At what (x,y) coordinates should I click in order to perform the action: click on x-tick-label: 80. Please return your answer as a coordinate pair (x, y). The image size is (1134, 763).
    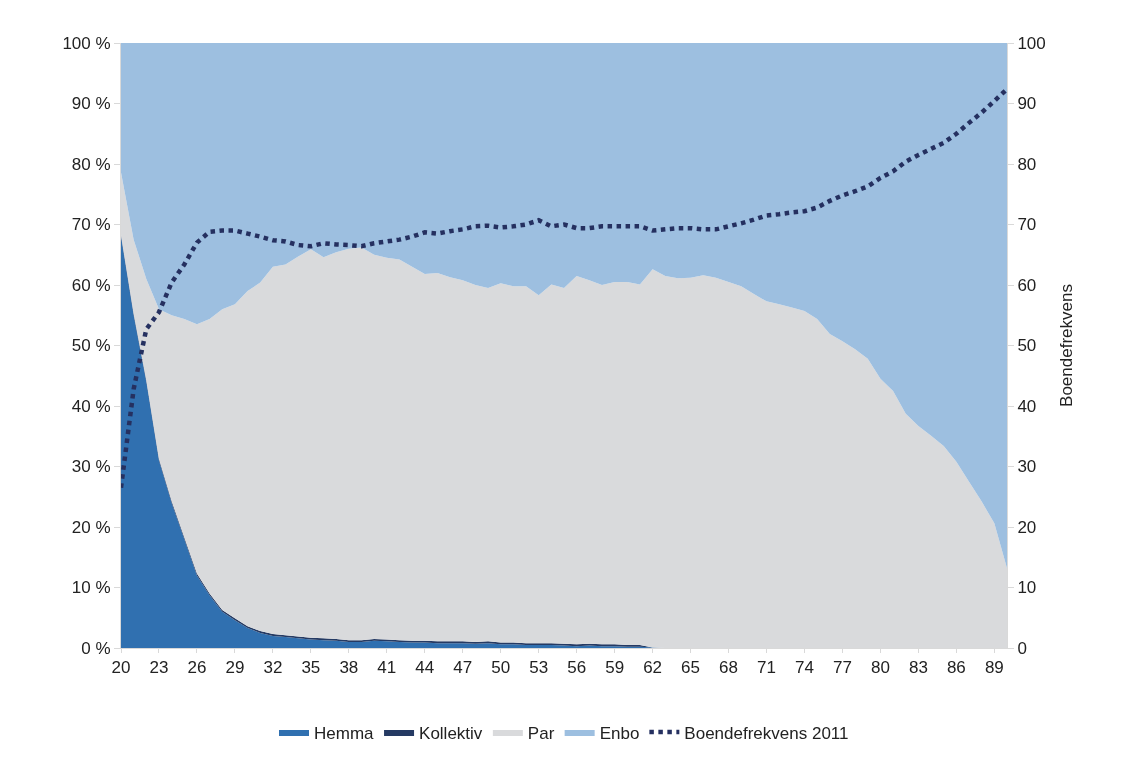
    Looking at the image, I should click on (880, 668).